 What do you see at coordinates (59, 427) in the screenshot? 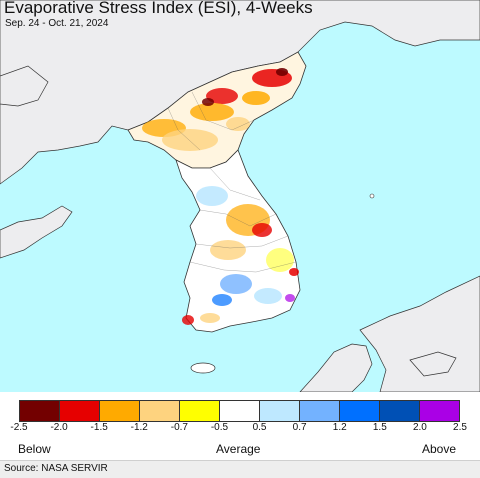
I see `legend-tick-label: -2.0` at bounding box center [59, 427].